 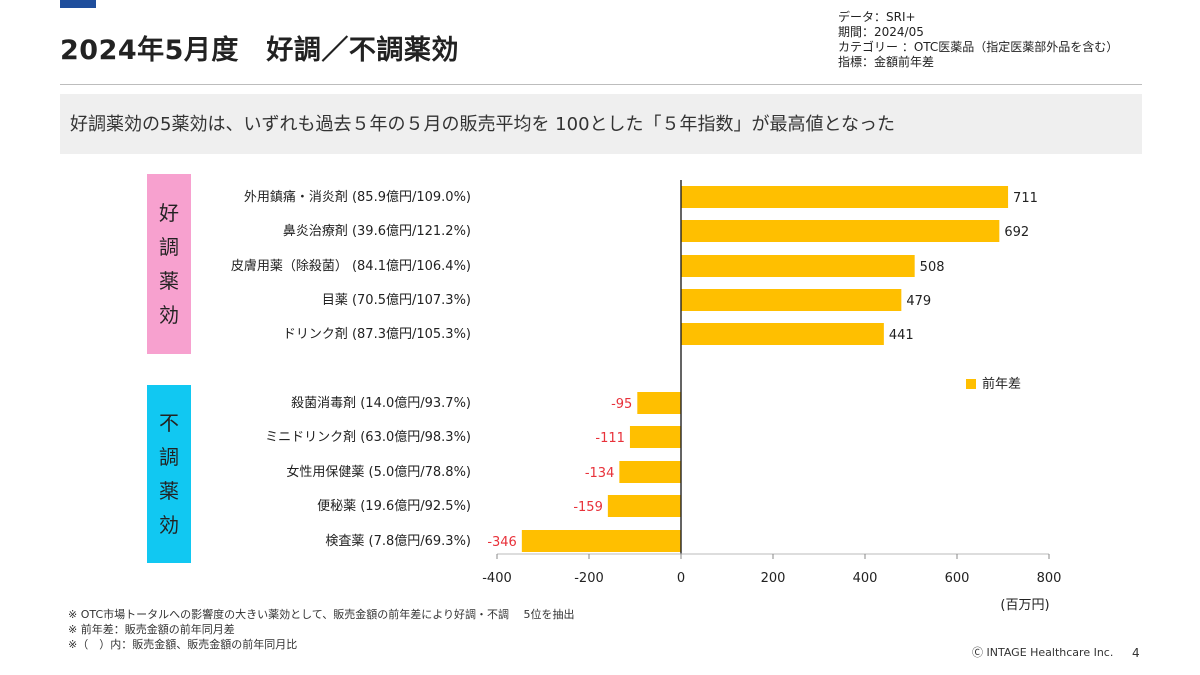 What do you see at coordinates (681, 578) in the screenshot?
I see `x-tick-label: 0` at bounding box center [681, 578].